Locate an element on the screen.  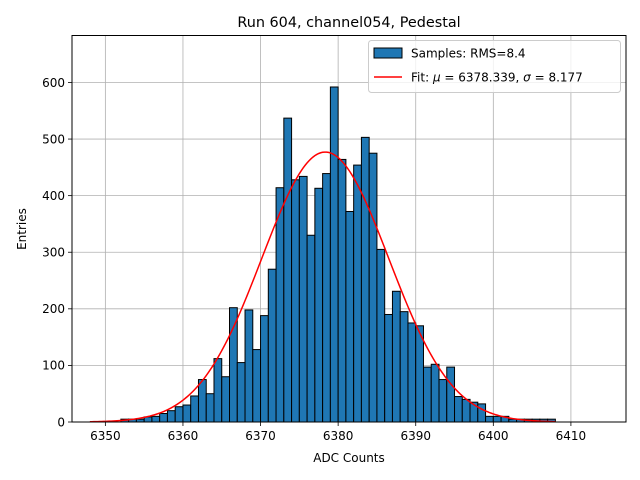
x-tick-label: 6370 is located at coordinates (260, 436).